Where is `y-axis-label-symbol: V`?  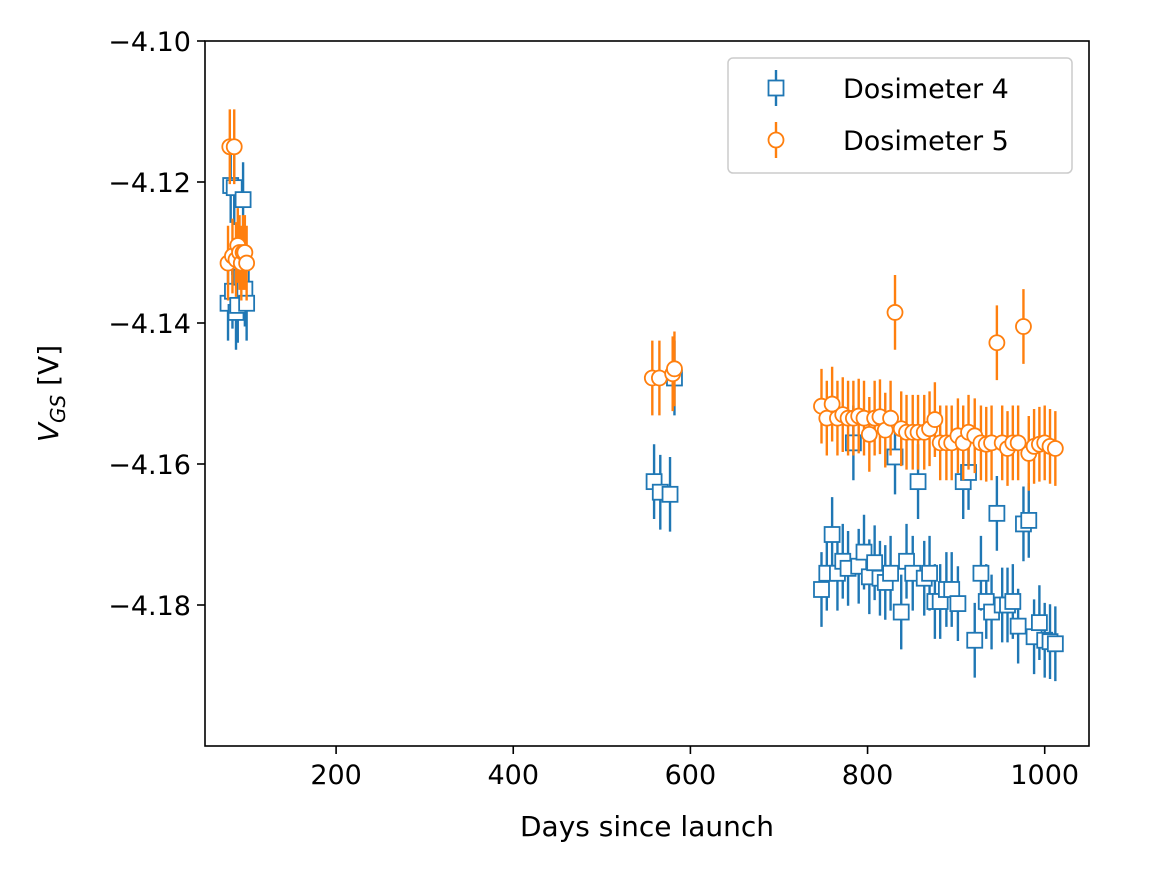
y-axis-label-symbol: V is located at coordinates (48, 431).